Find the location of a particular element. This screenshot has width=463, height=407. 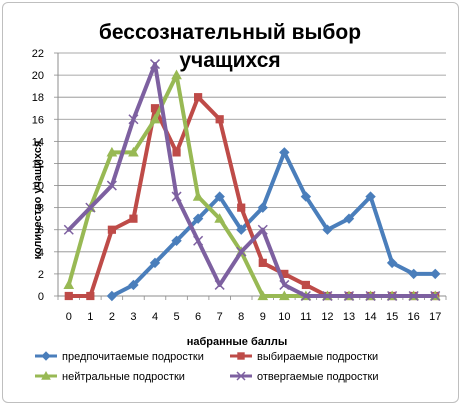

legend-label: нейтральные подростки is located at coordinates (123, 377).